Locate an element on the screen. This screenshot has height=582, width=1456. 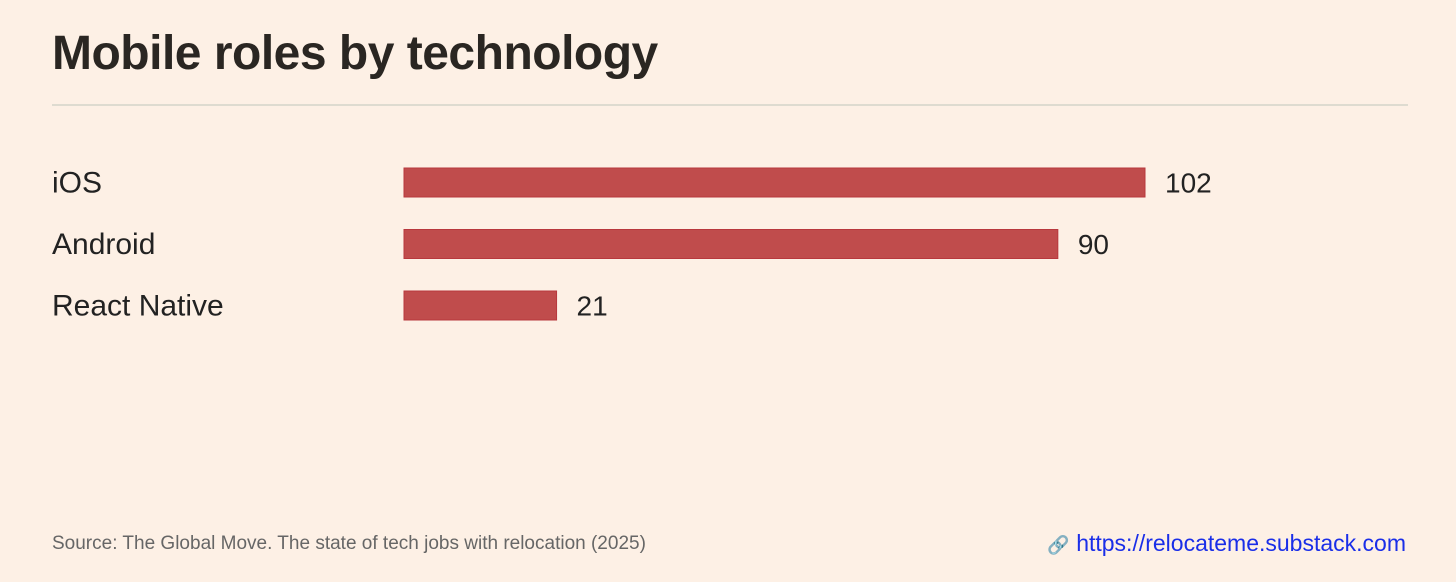
link-icon: 🔗 is located at coordinates (1058, 545).